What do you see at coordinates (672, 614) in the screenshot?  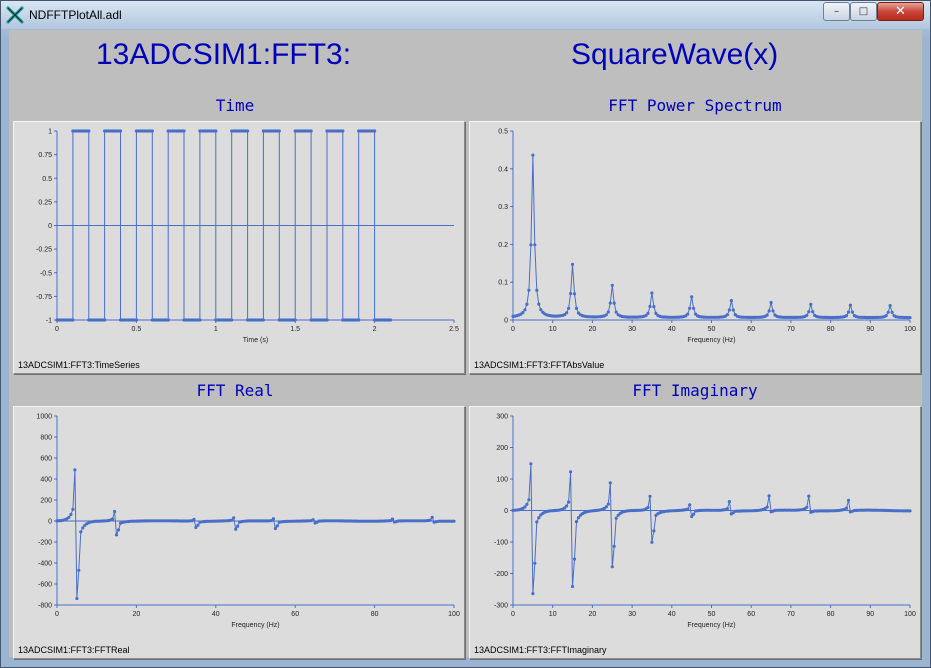 I see `x-tick-label: 40` at bounding box center [672, 614].